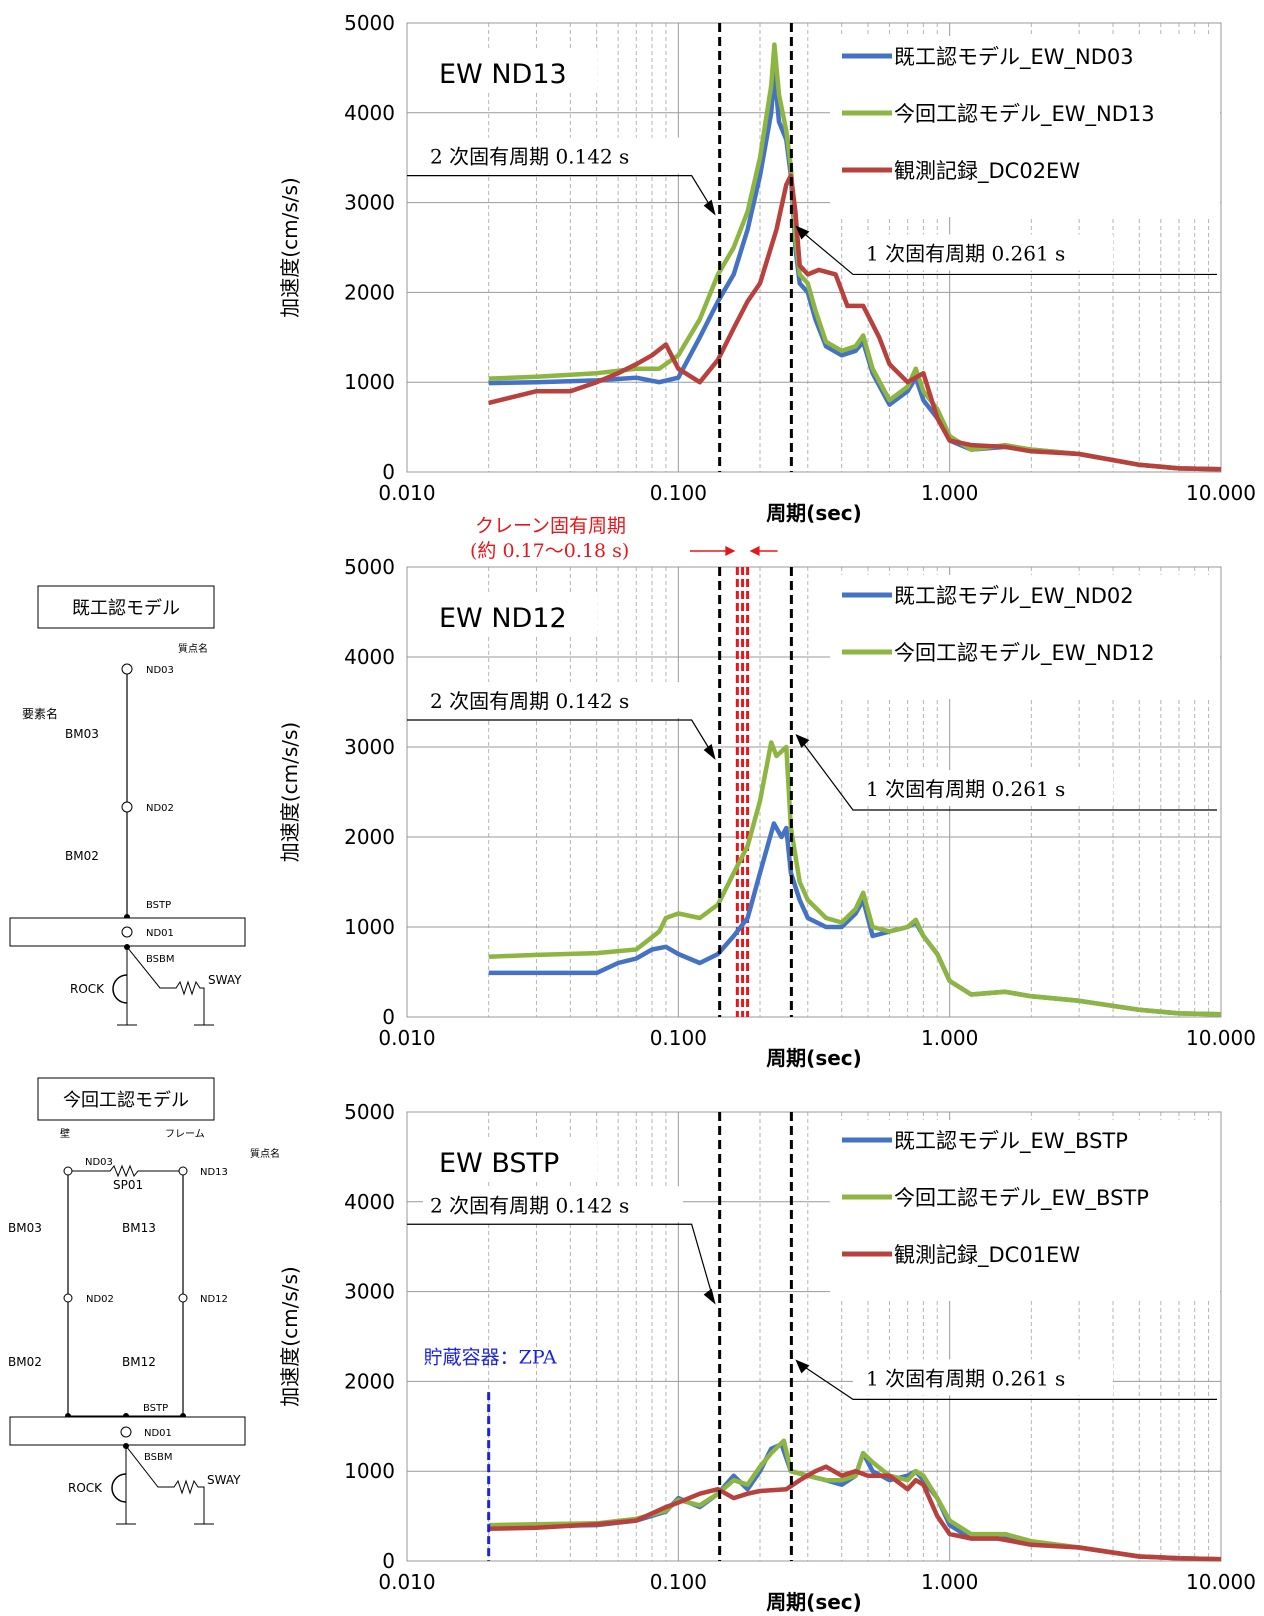 Image resolution: width=1264 pixels, height=1616 pixels. Describe the element at coordinates (82, 856) in the screenshot. I see `element-label-bm02: BM02` at that location.